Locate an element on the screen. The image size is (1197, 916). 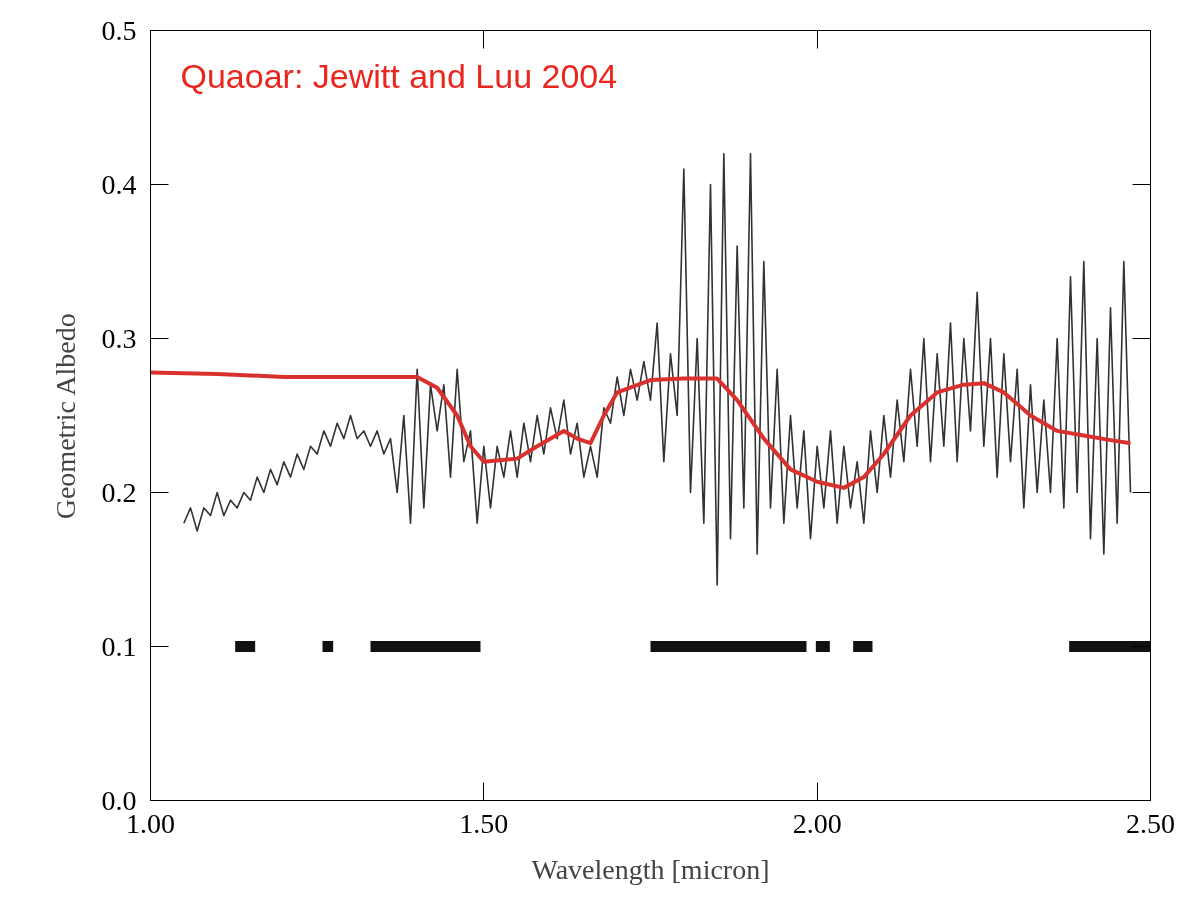
x-axis-title: Wavelength [micron] is located at coordinates (650, 869).